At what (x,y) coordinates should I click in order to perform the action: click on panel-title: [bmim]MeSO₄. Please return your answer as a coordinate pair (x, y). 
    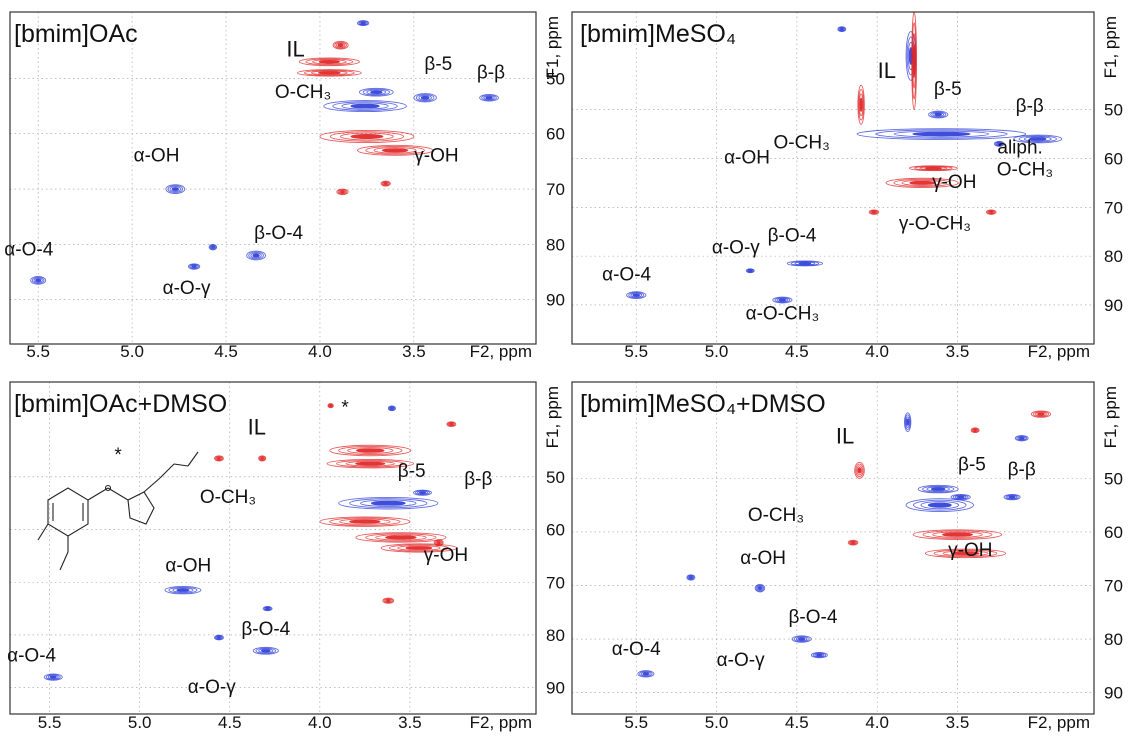
    Looking at the image, I should click on (658, 34).